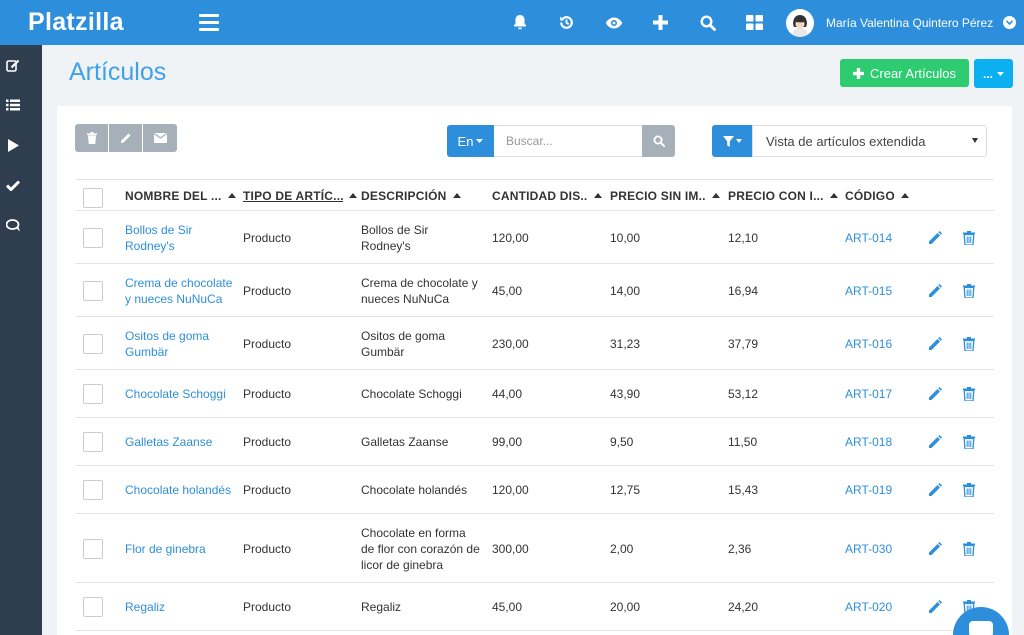 The image size is (1024, 635). I want to click on grid-icon, so click(754, 22).